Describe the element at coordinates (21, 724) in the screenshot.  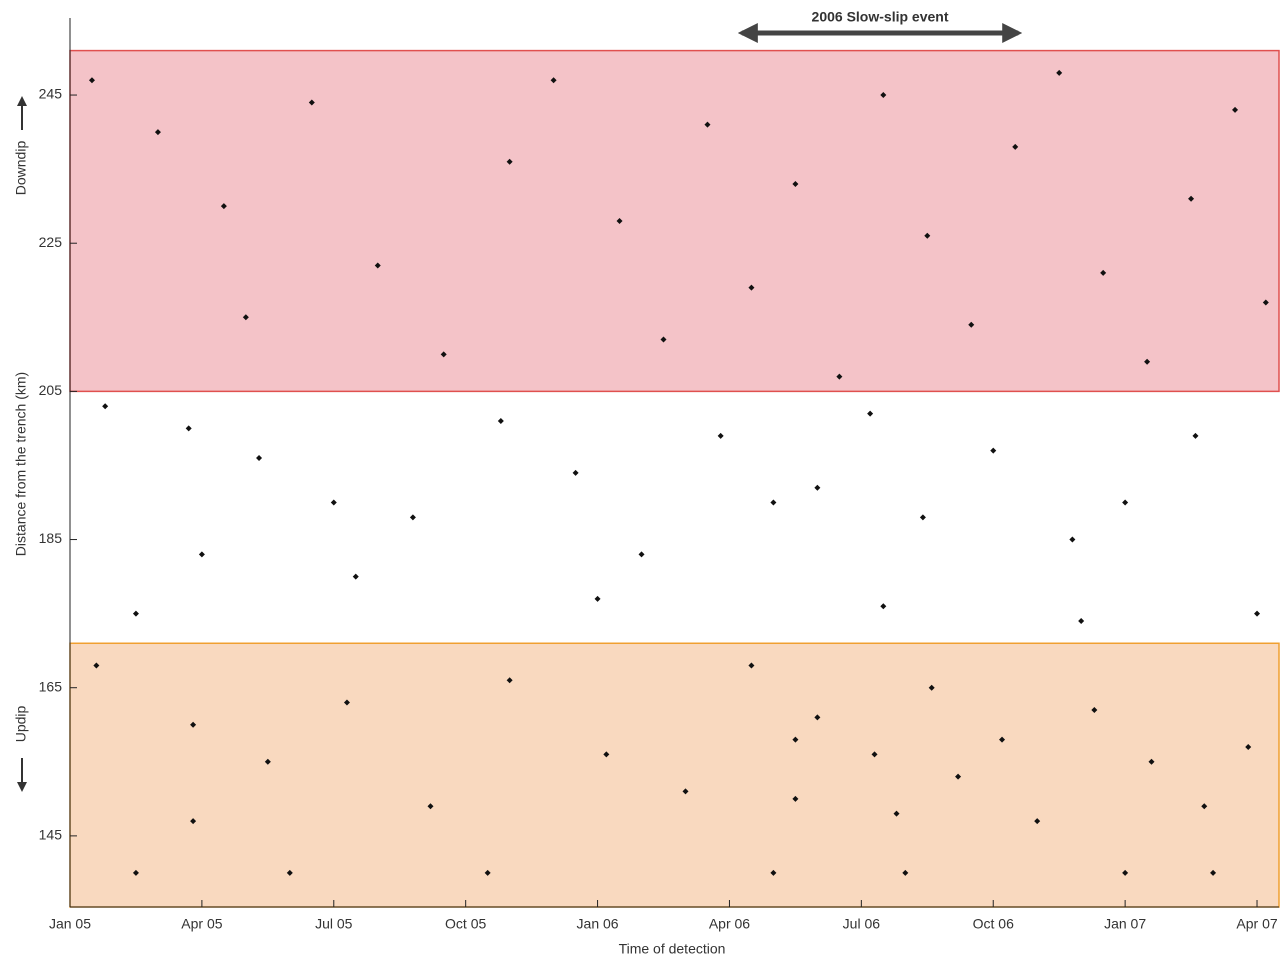
I see `direction-label: Updip` at that location.